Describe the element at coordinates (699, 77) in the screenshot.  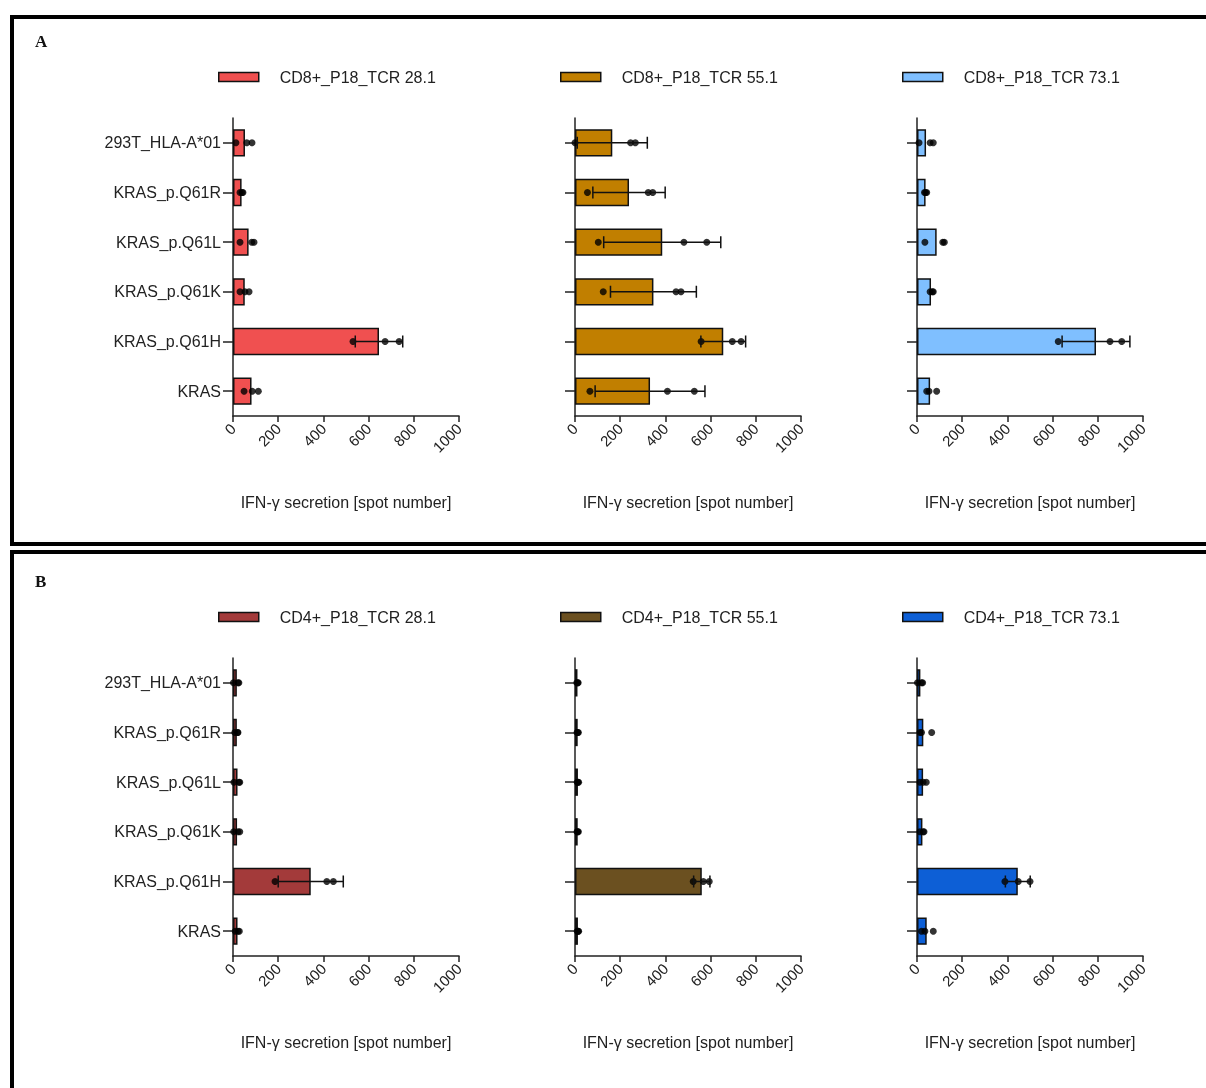
I see `legend-label: CD8+_P18_TCR 55.1` at that location.